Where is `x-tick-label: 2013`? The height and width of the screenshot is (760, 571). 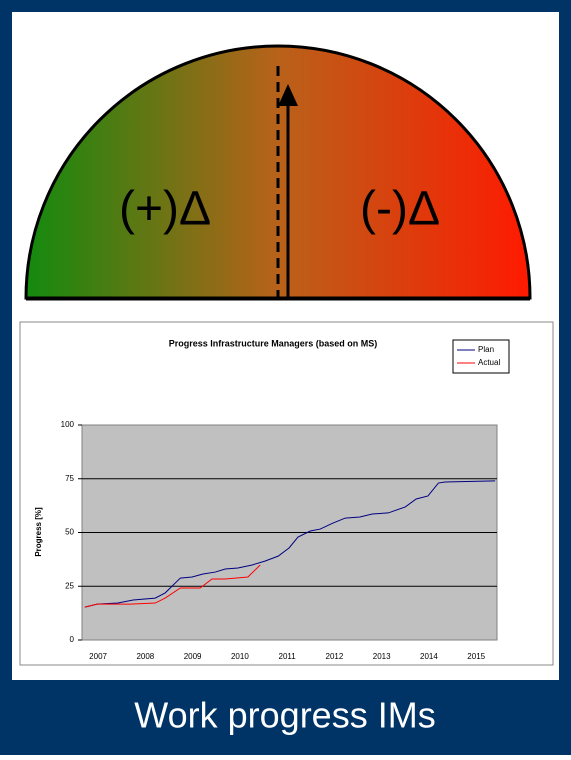 x-tick-label: 2013 is located at coordinates (382, 656).